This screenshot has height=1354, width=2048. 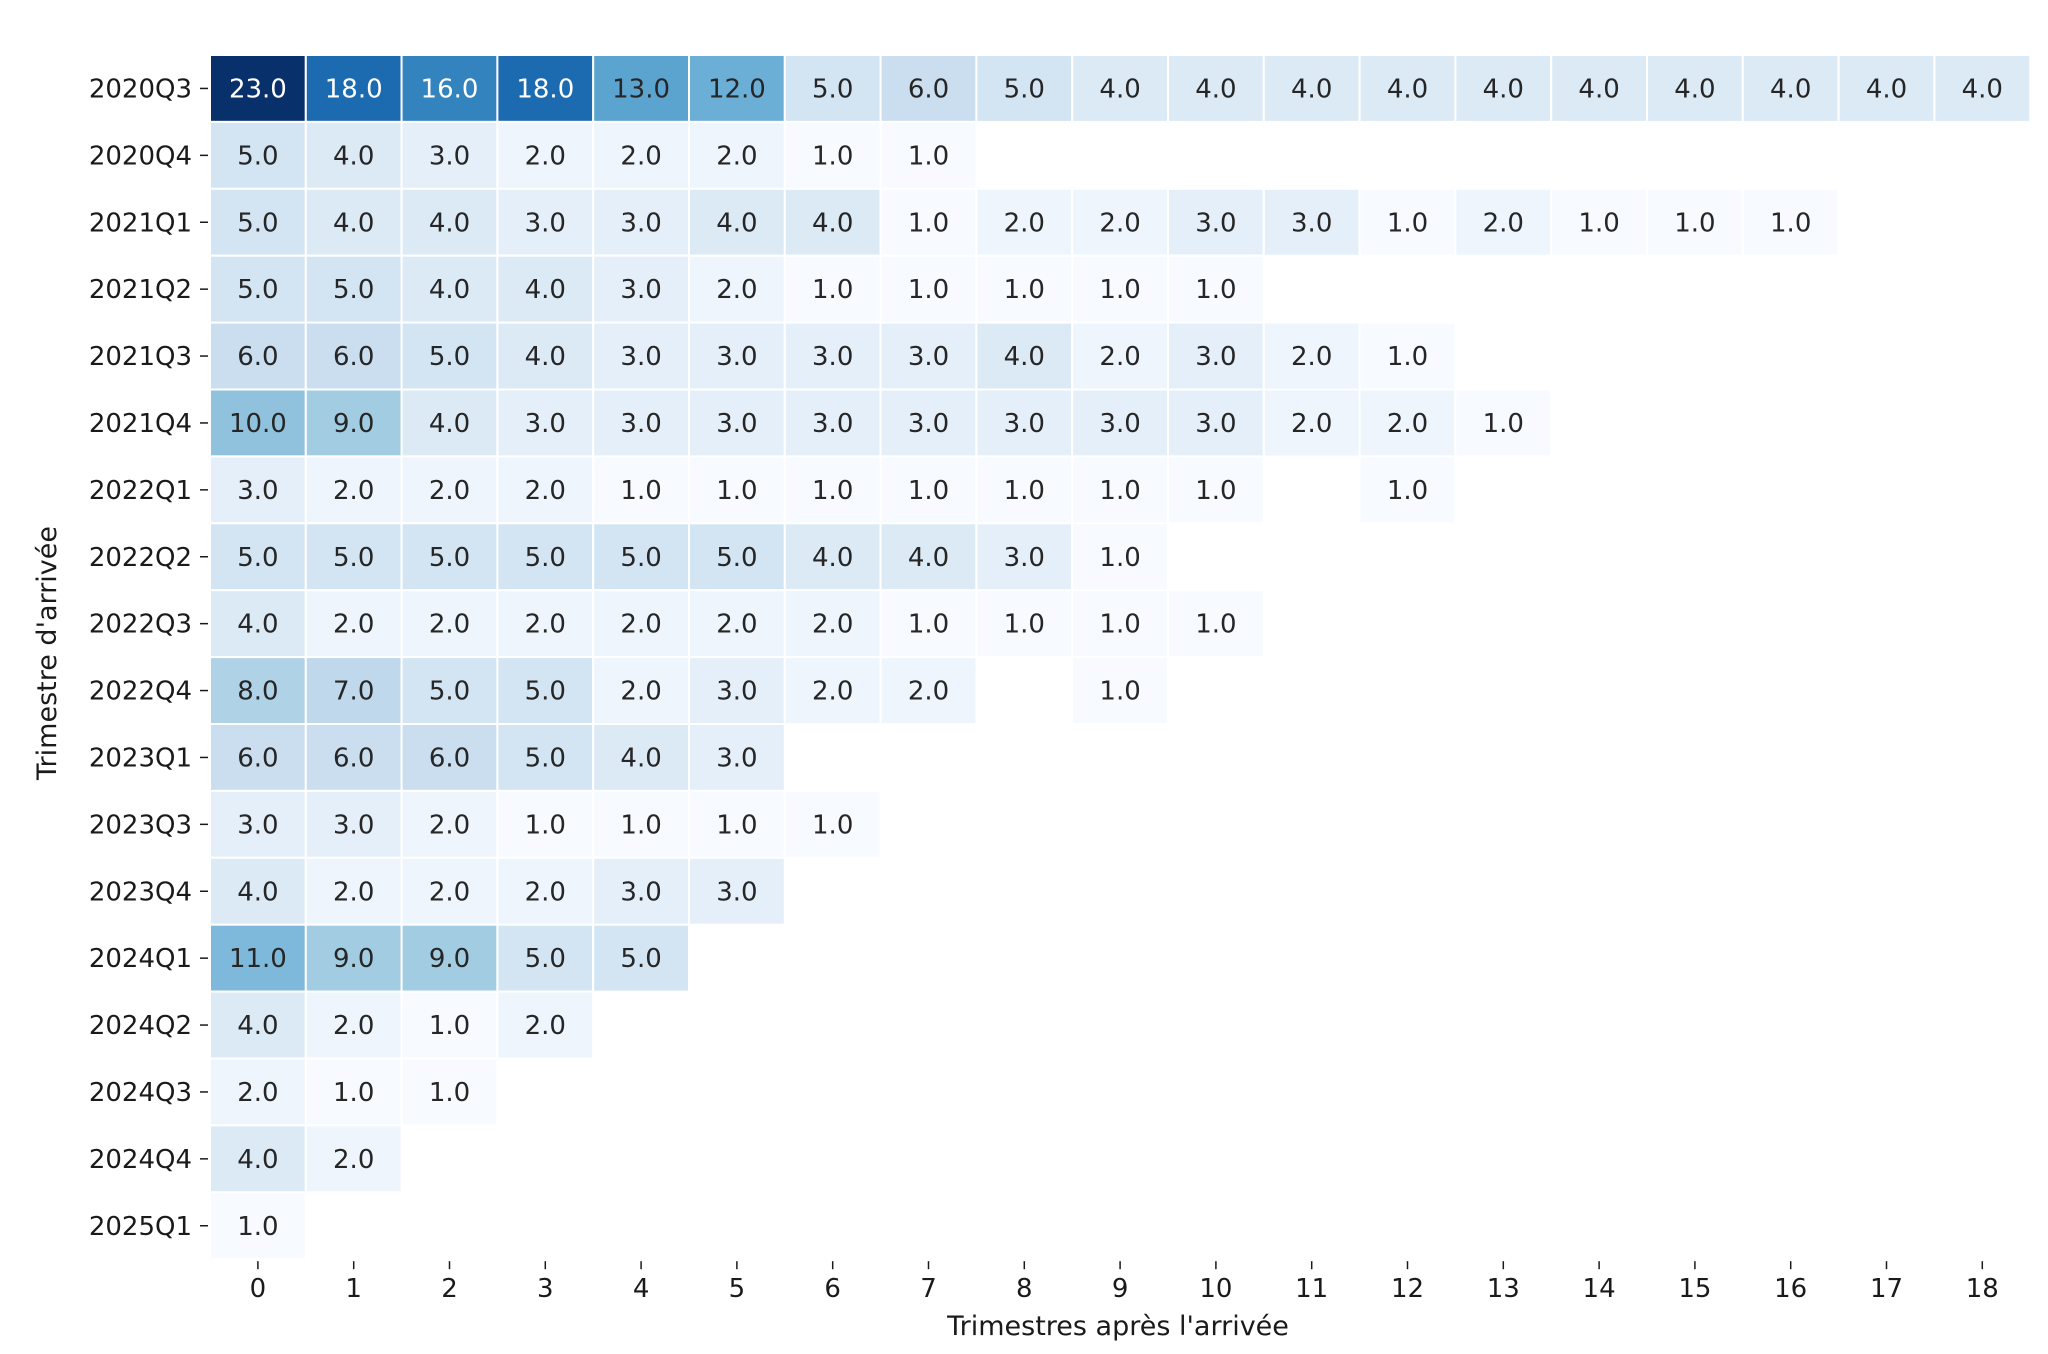 I want to click on x-tick-label: 15, so click(x=1694, y=1289).